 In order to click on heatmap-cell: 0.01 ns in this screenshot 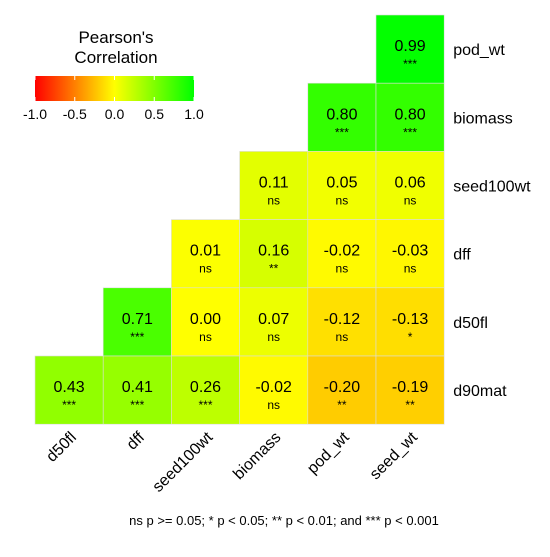, I will do `click(205, 254)`.